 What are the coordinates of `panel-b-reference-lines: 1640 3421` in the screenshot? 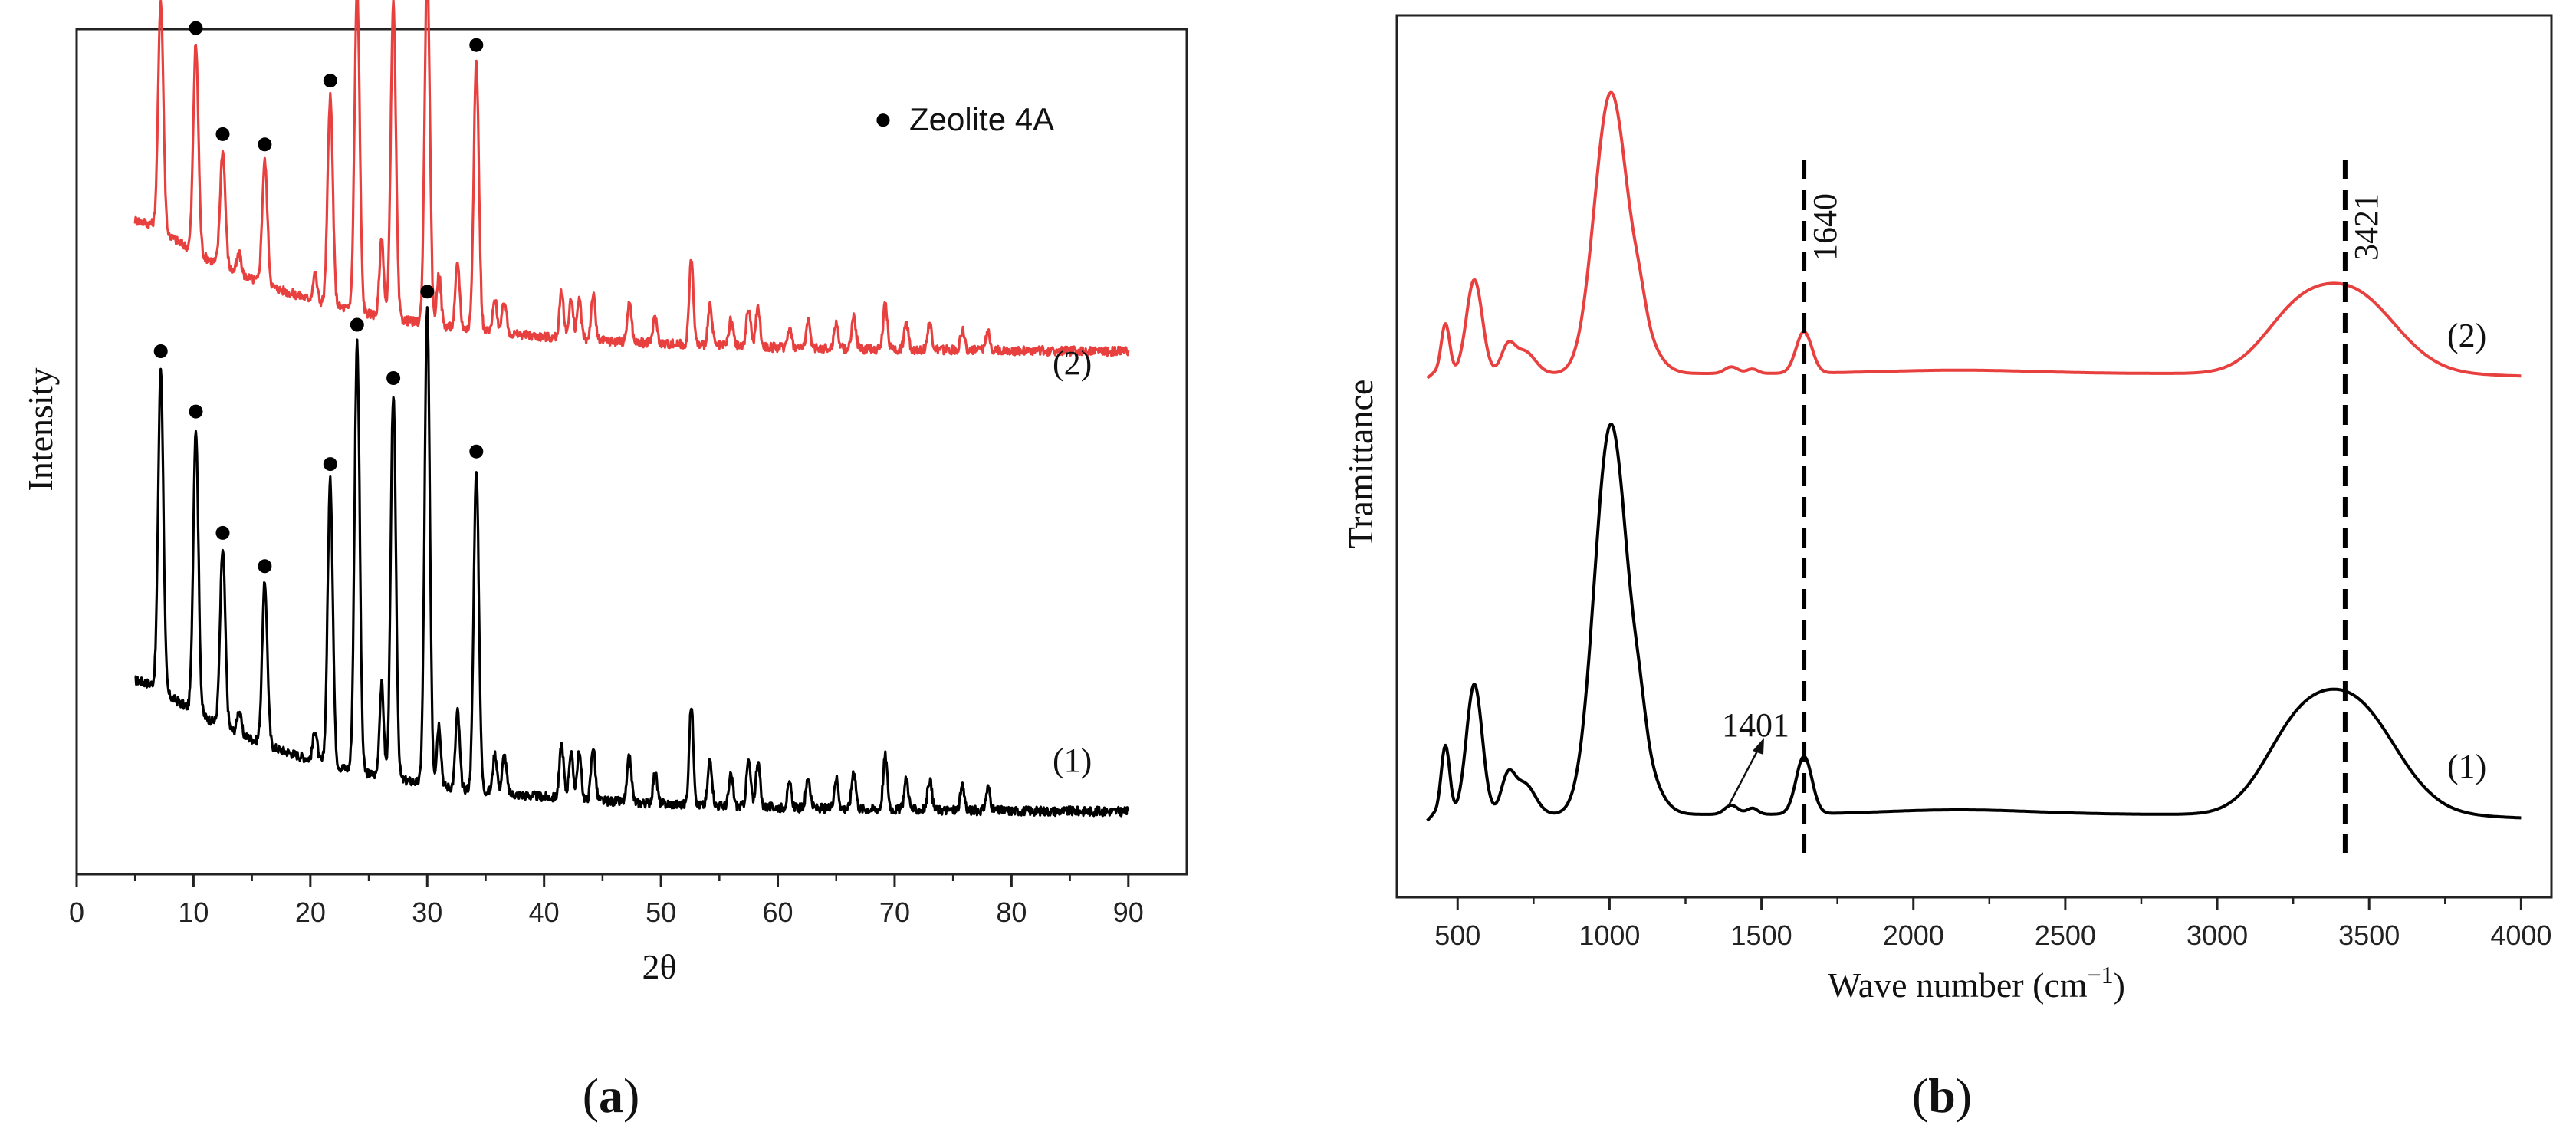 It's located at (2093, 506).